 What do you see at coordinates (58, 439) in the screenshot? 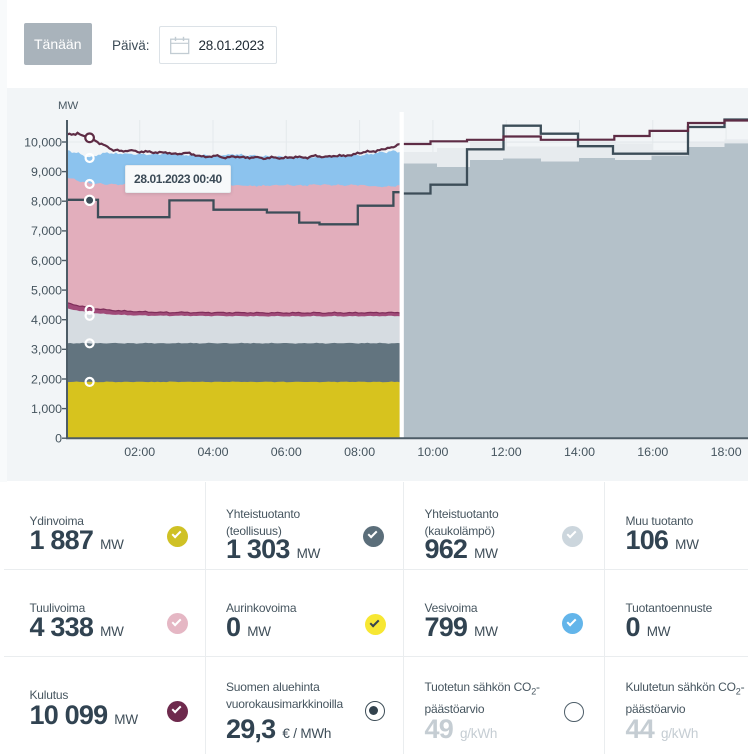
I see `svg-text: 0` at bounding box center [58, 439].